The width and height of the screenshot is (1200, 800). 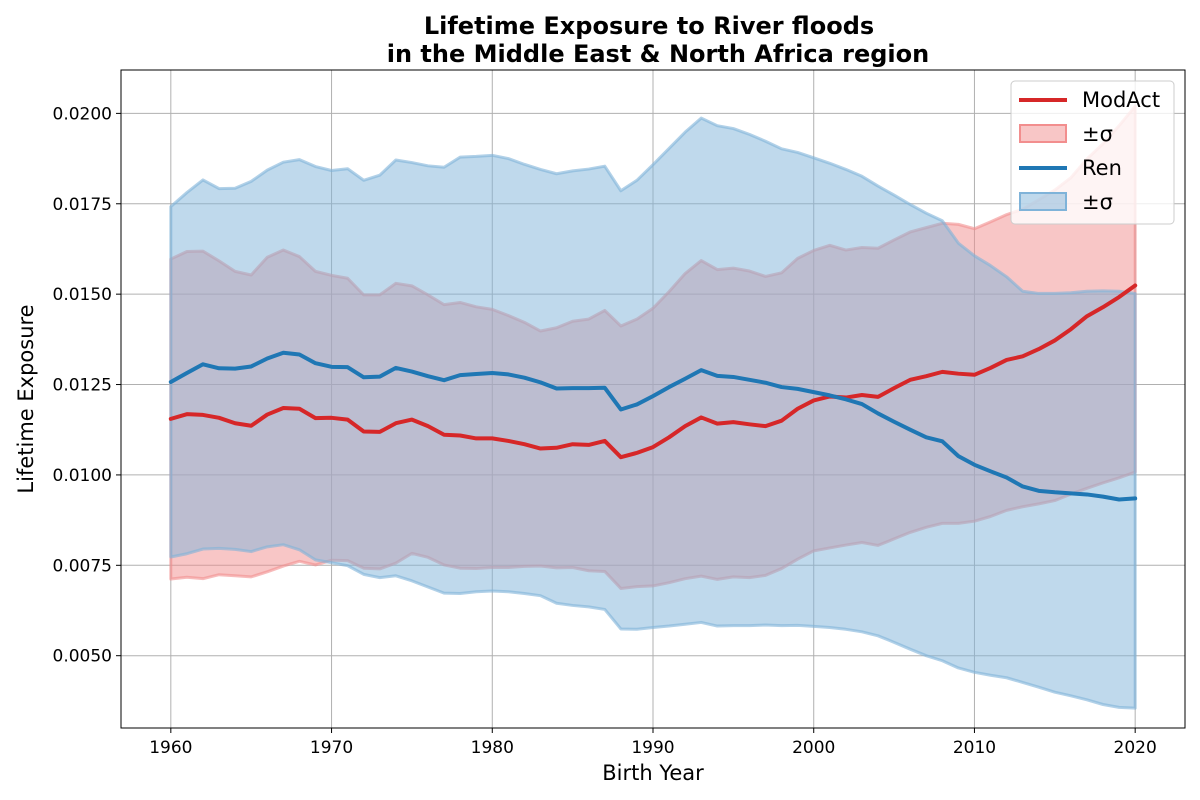 I want to click on y-tick-label-4: 0.0150, so click(x=82, y=295).